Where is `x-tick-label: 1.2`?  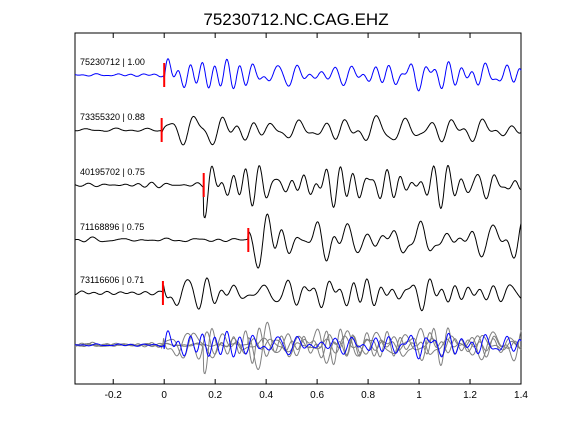
x-tick-label: 1.2 is located at coordinates (470, 395).